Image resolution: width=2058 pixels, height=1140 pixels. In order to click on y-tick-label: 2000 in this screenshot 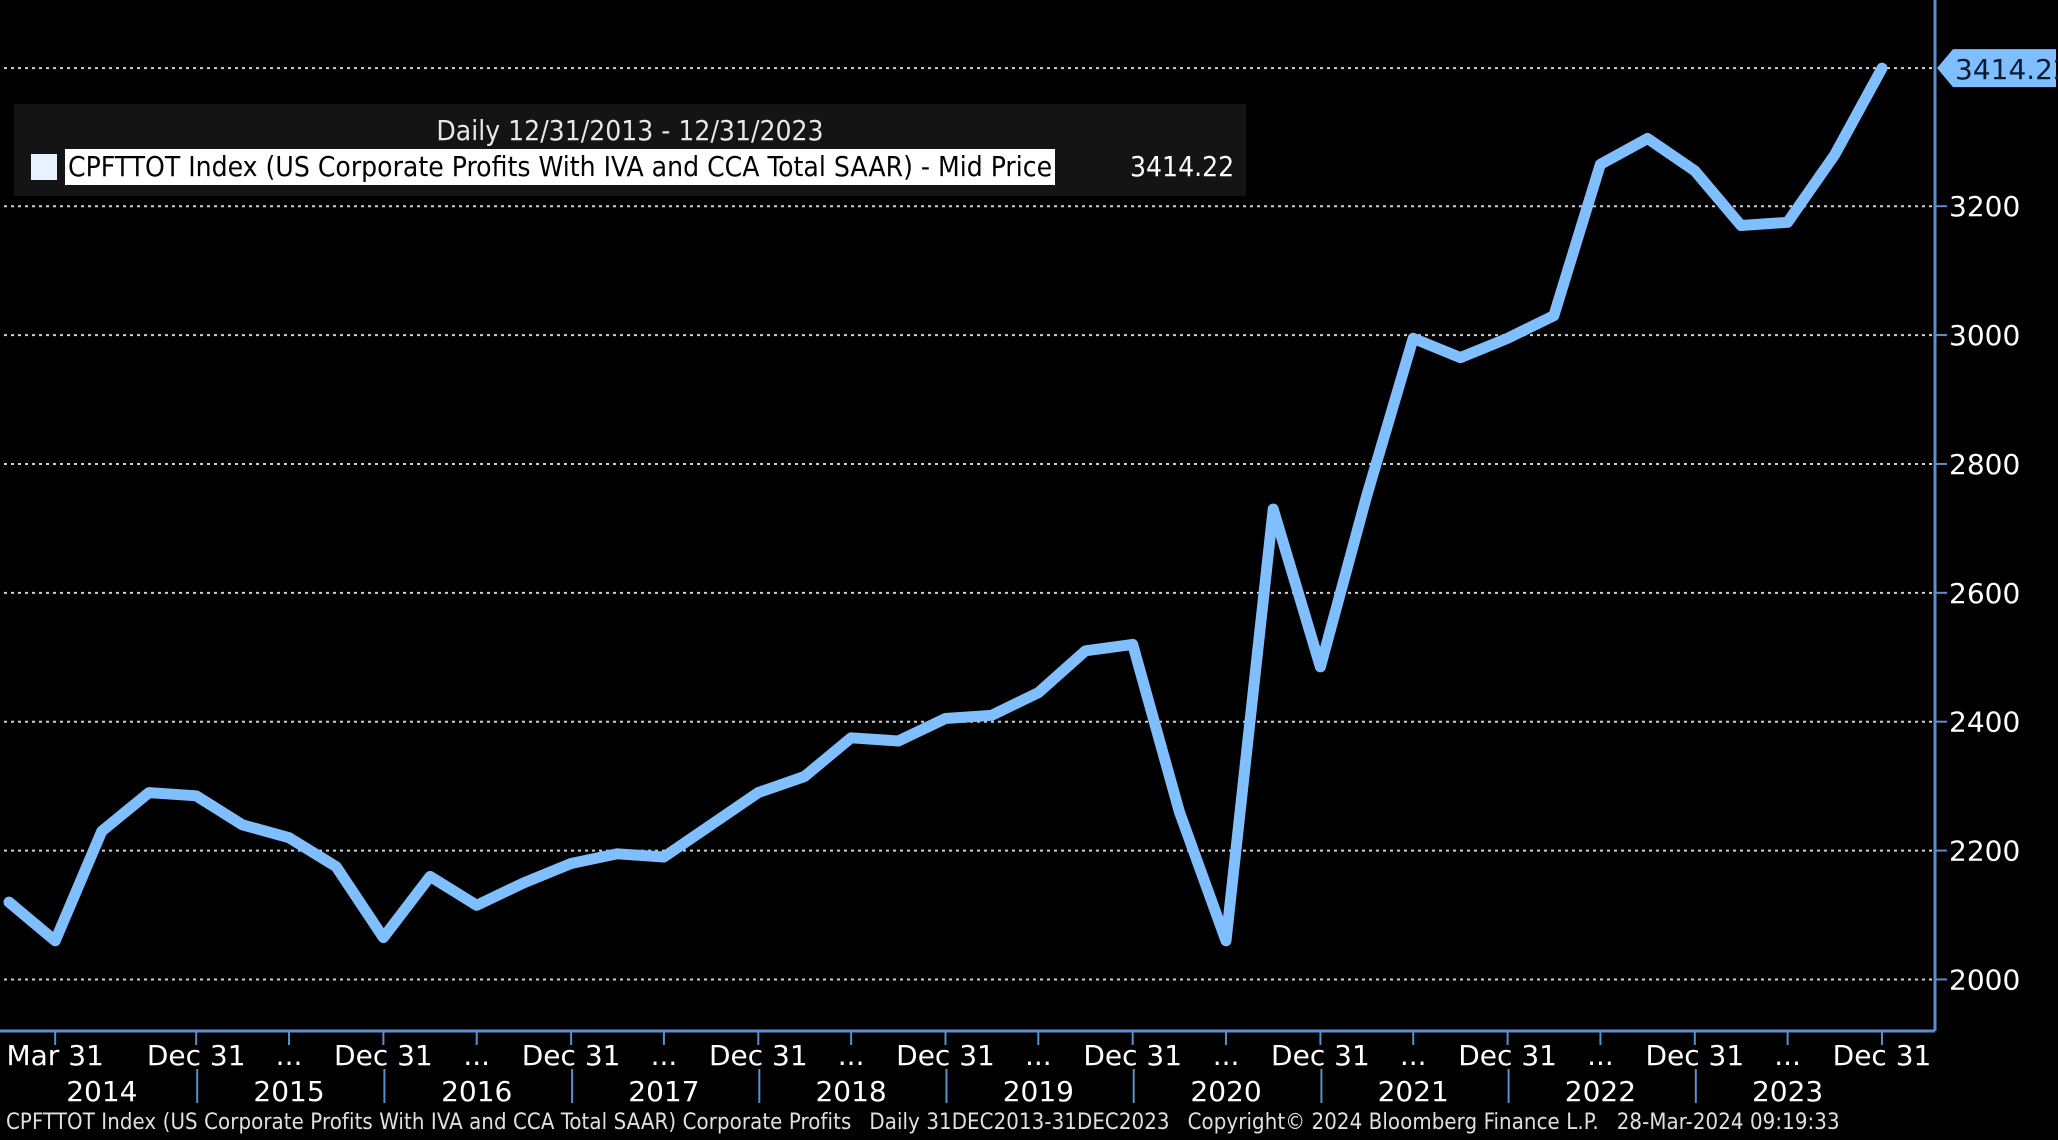, I will do `click(1984, 979)`.